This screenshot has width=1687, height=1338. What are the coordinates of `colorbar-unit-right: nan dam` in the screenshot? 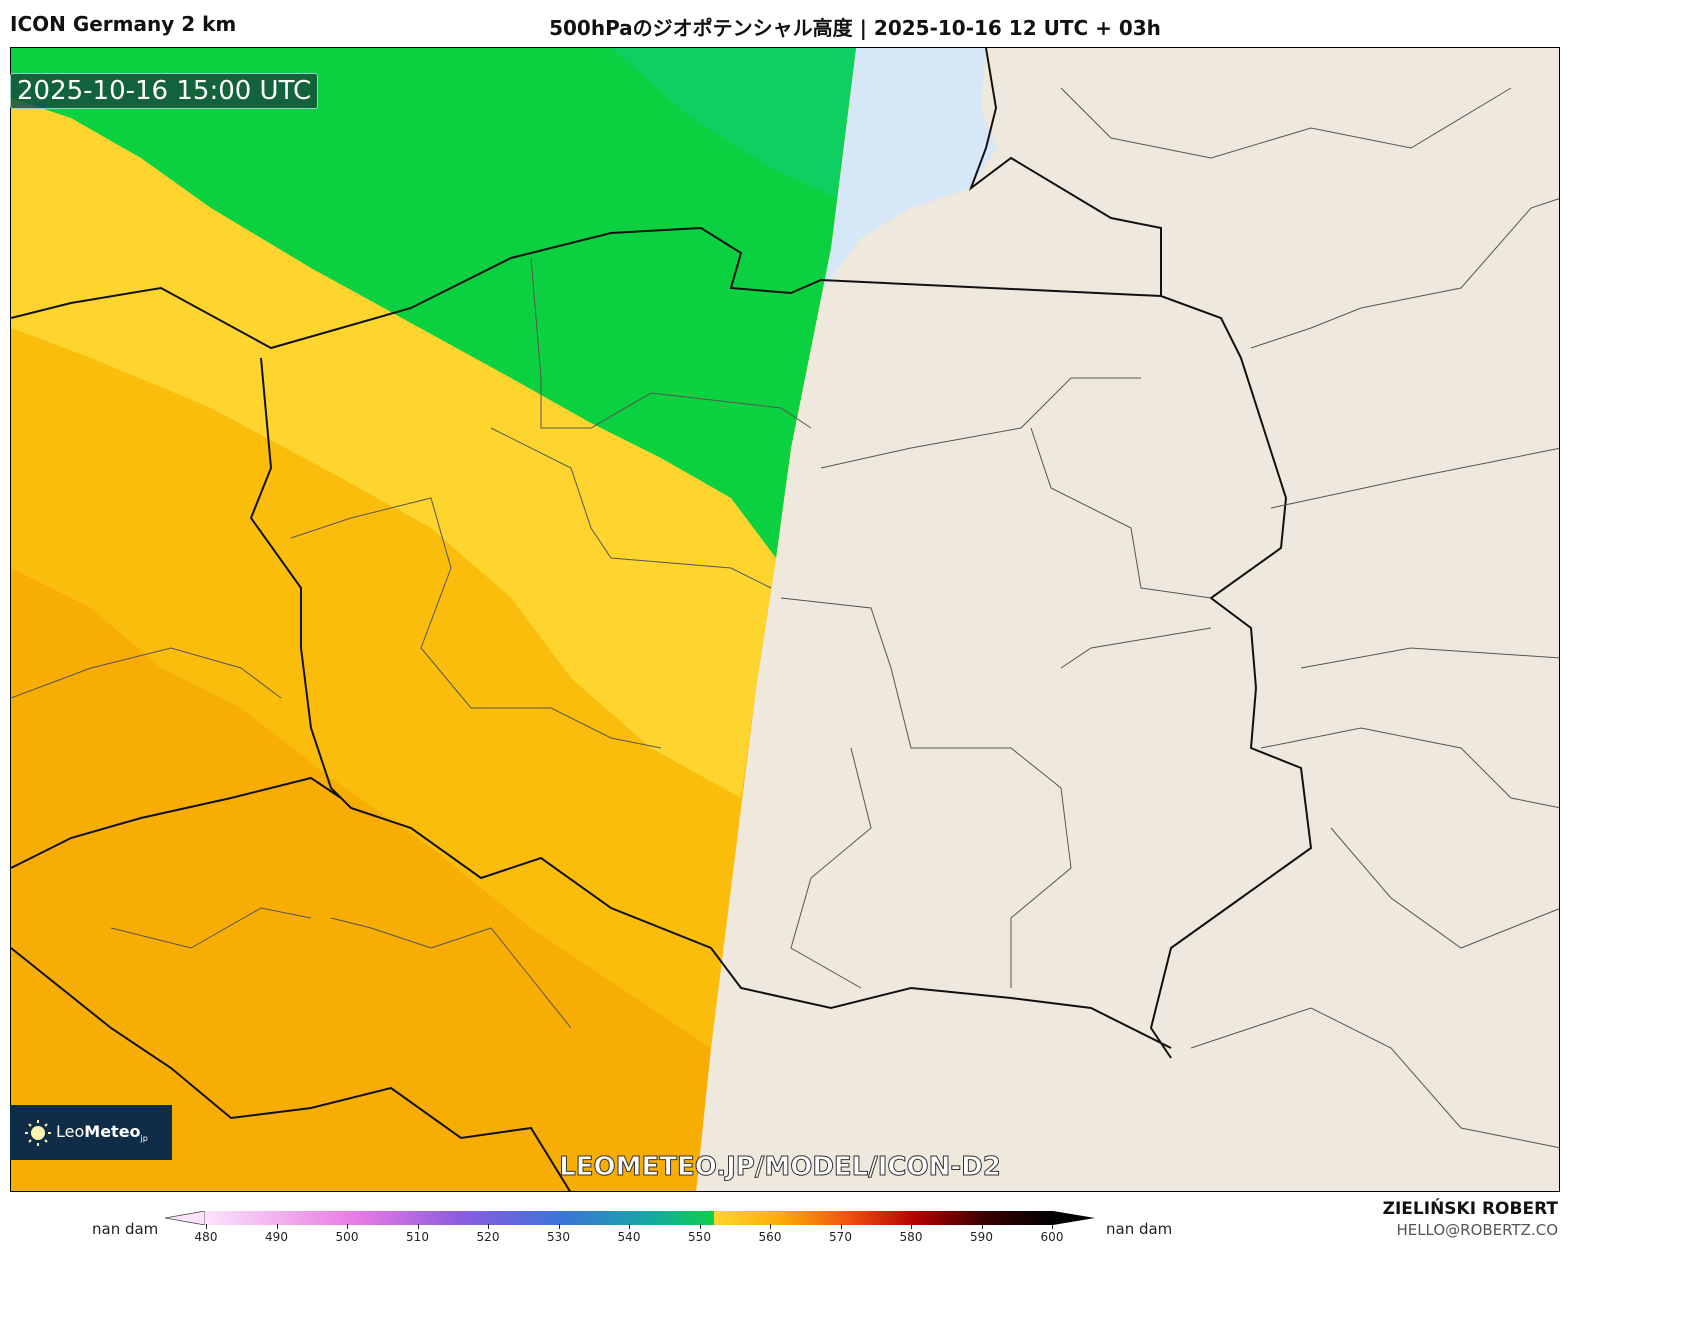 It's located at (1139, 1229).